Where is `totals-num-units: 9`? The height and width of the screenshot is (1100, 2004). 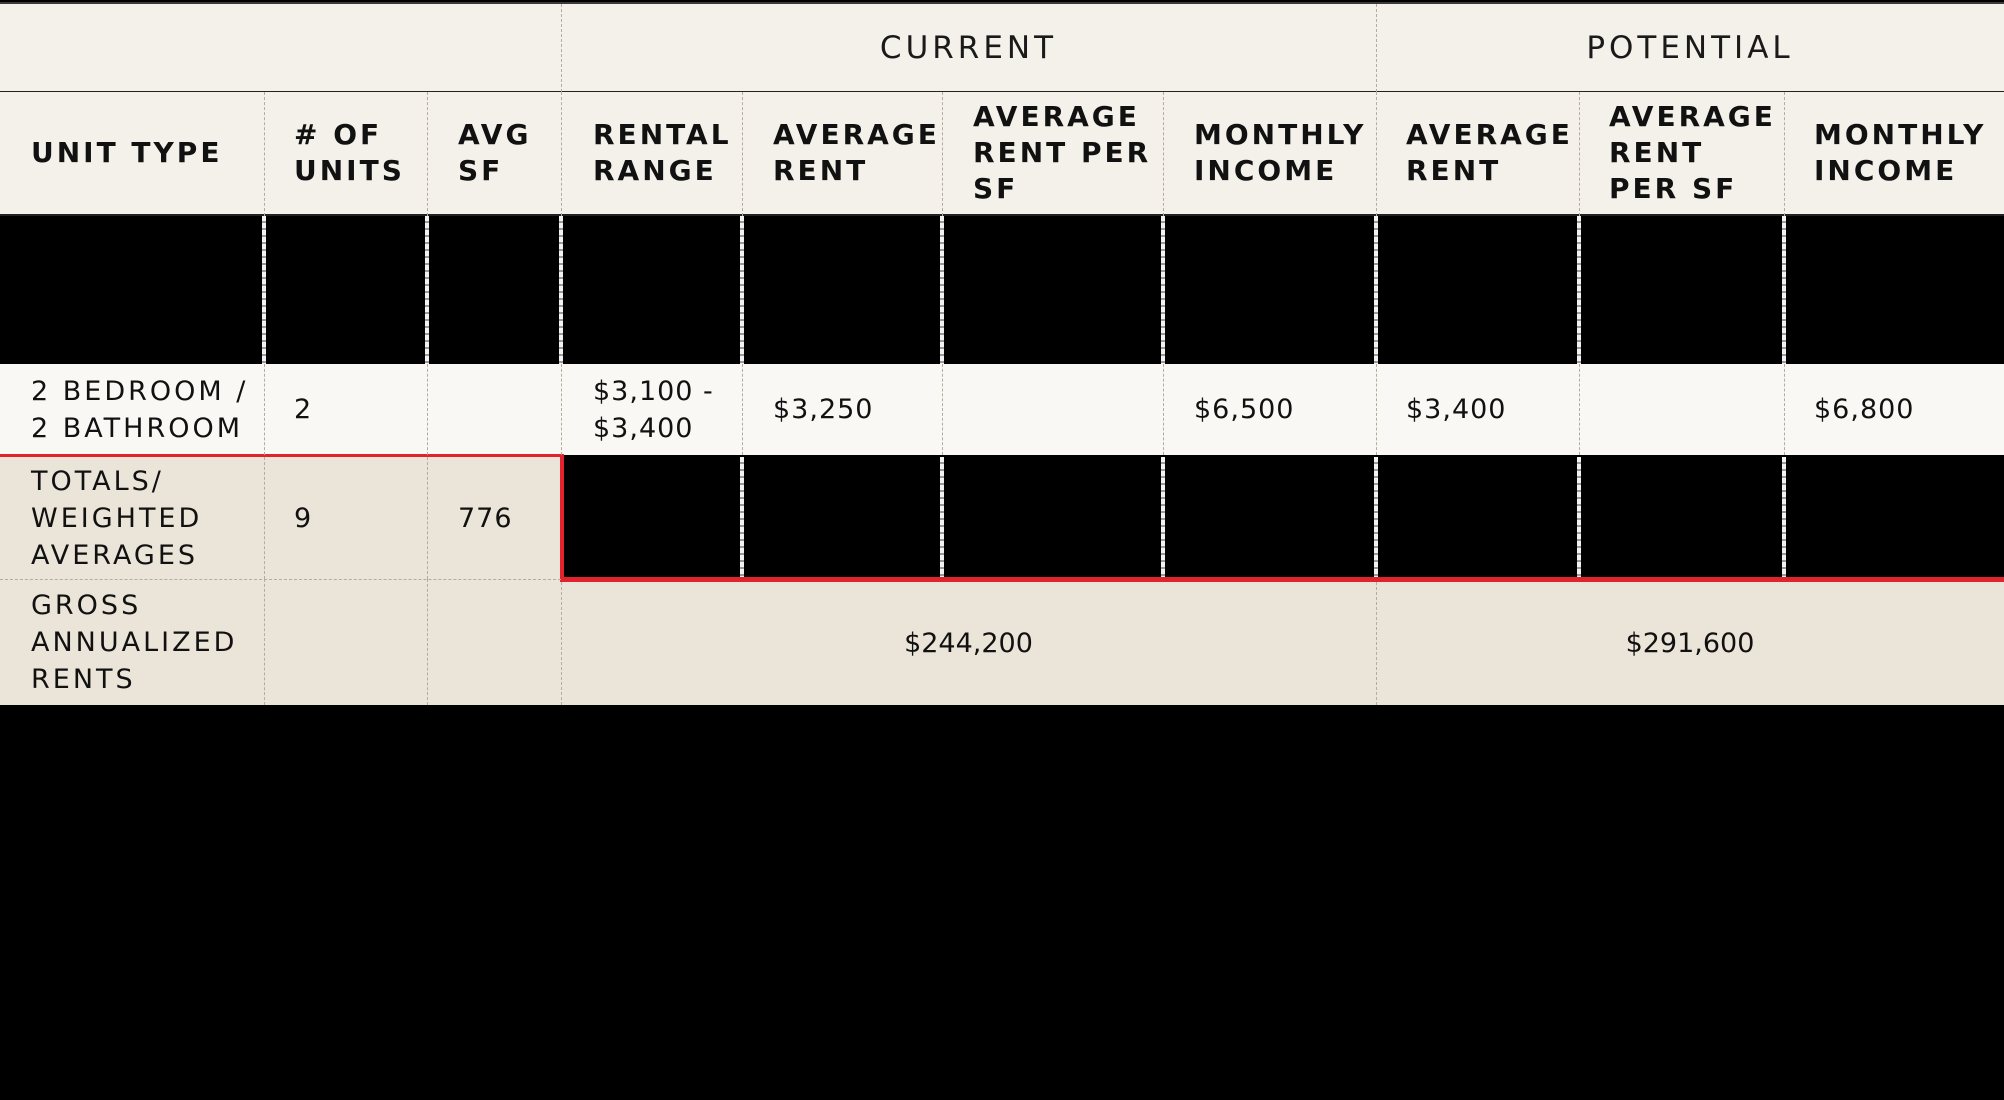 totals-num-units: 9 is located at coordinates (303, 518).